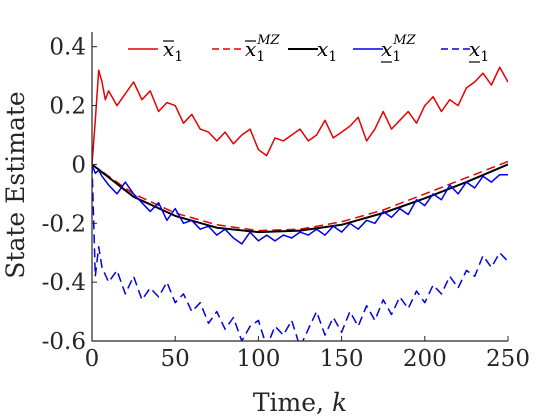 Image resolution: width=560 pixels, height=420 pixels. I want to click on legend-label-3: x1, so click(327, 51).